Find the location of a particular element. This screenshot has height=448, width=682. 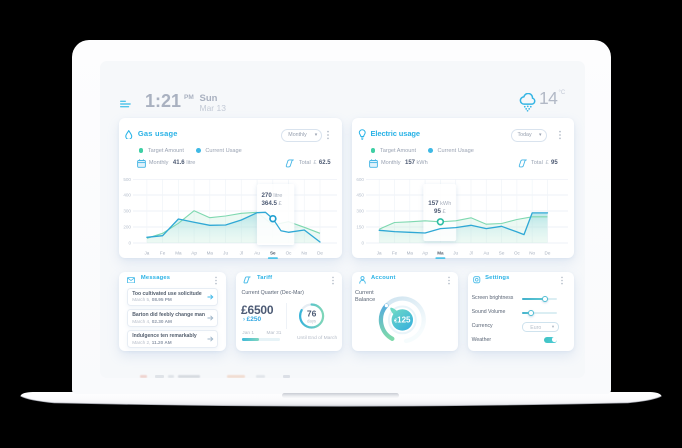

svg-text: 270 litre is located at coordinates (272, 195).